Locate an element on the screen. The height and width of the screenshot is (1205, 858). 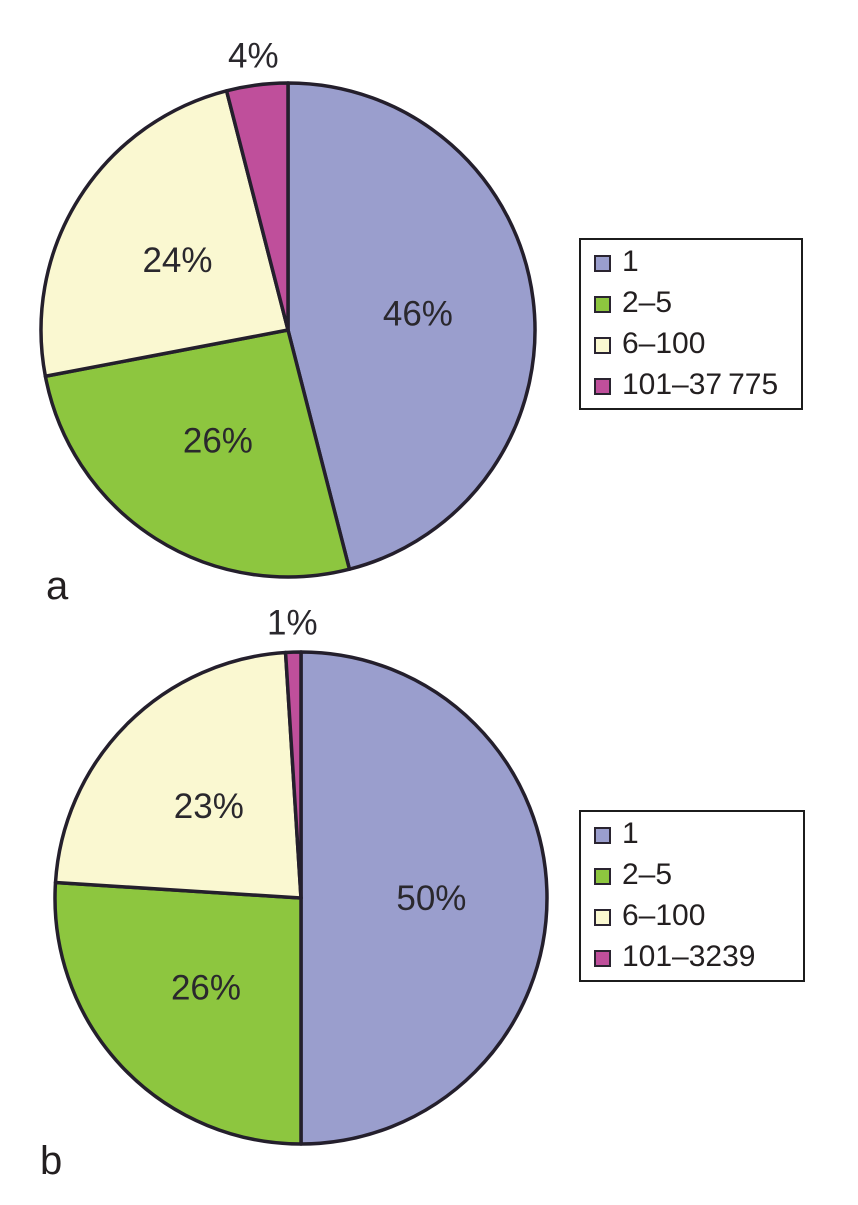
panel-label-b: b is located at coordinates (51, 1161).